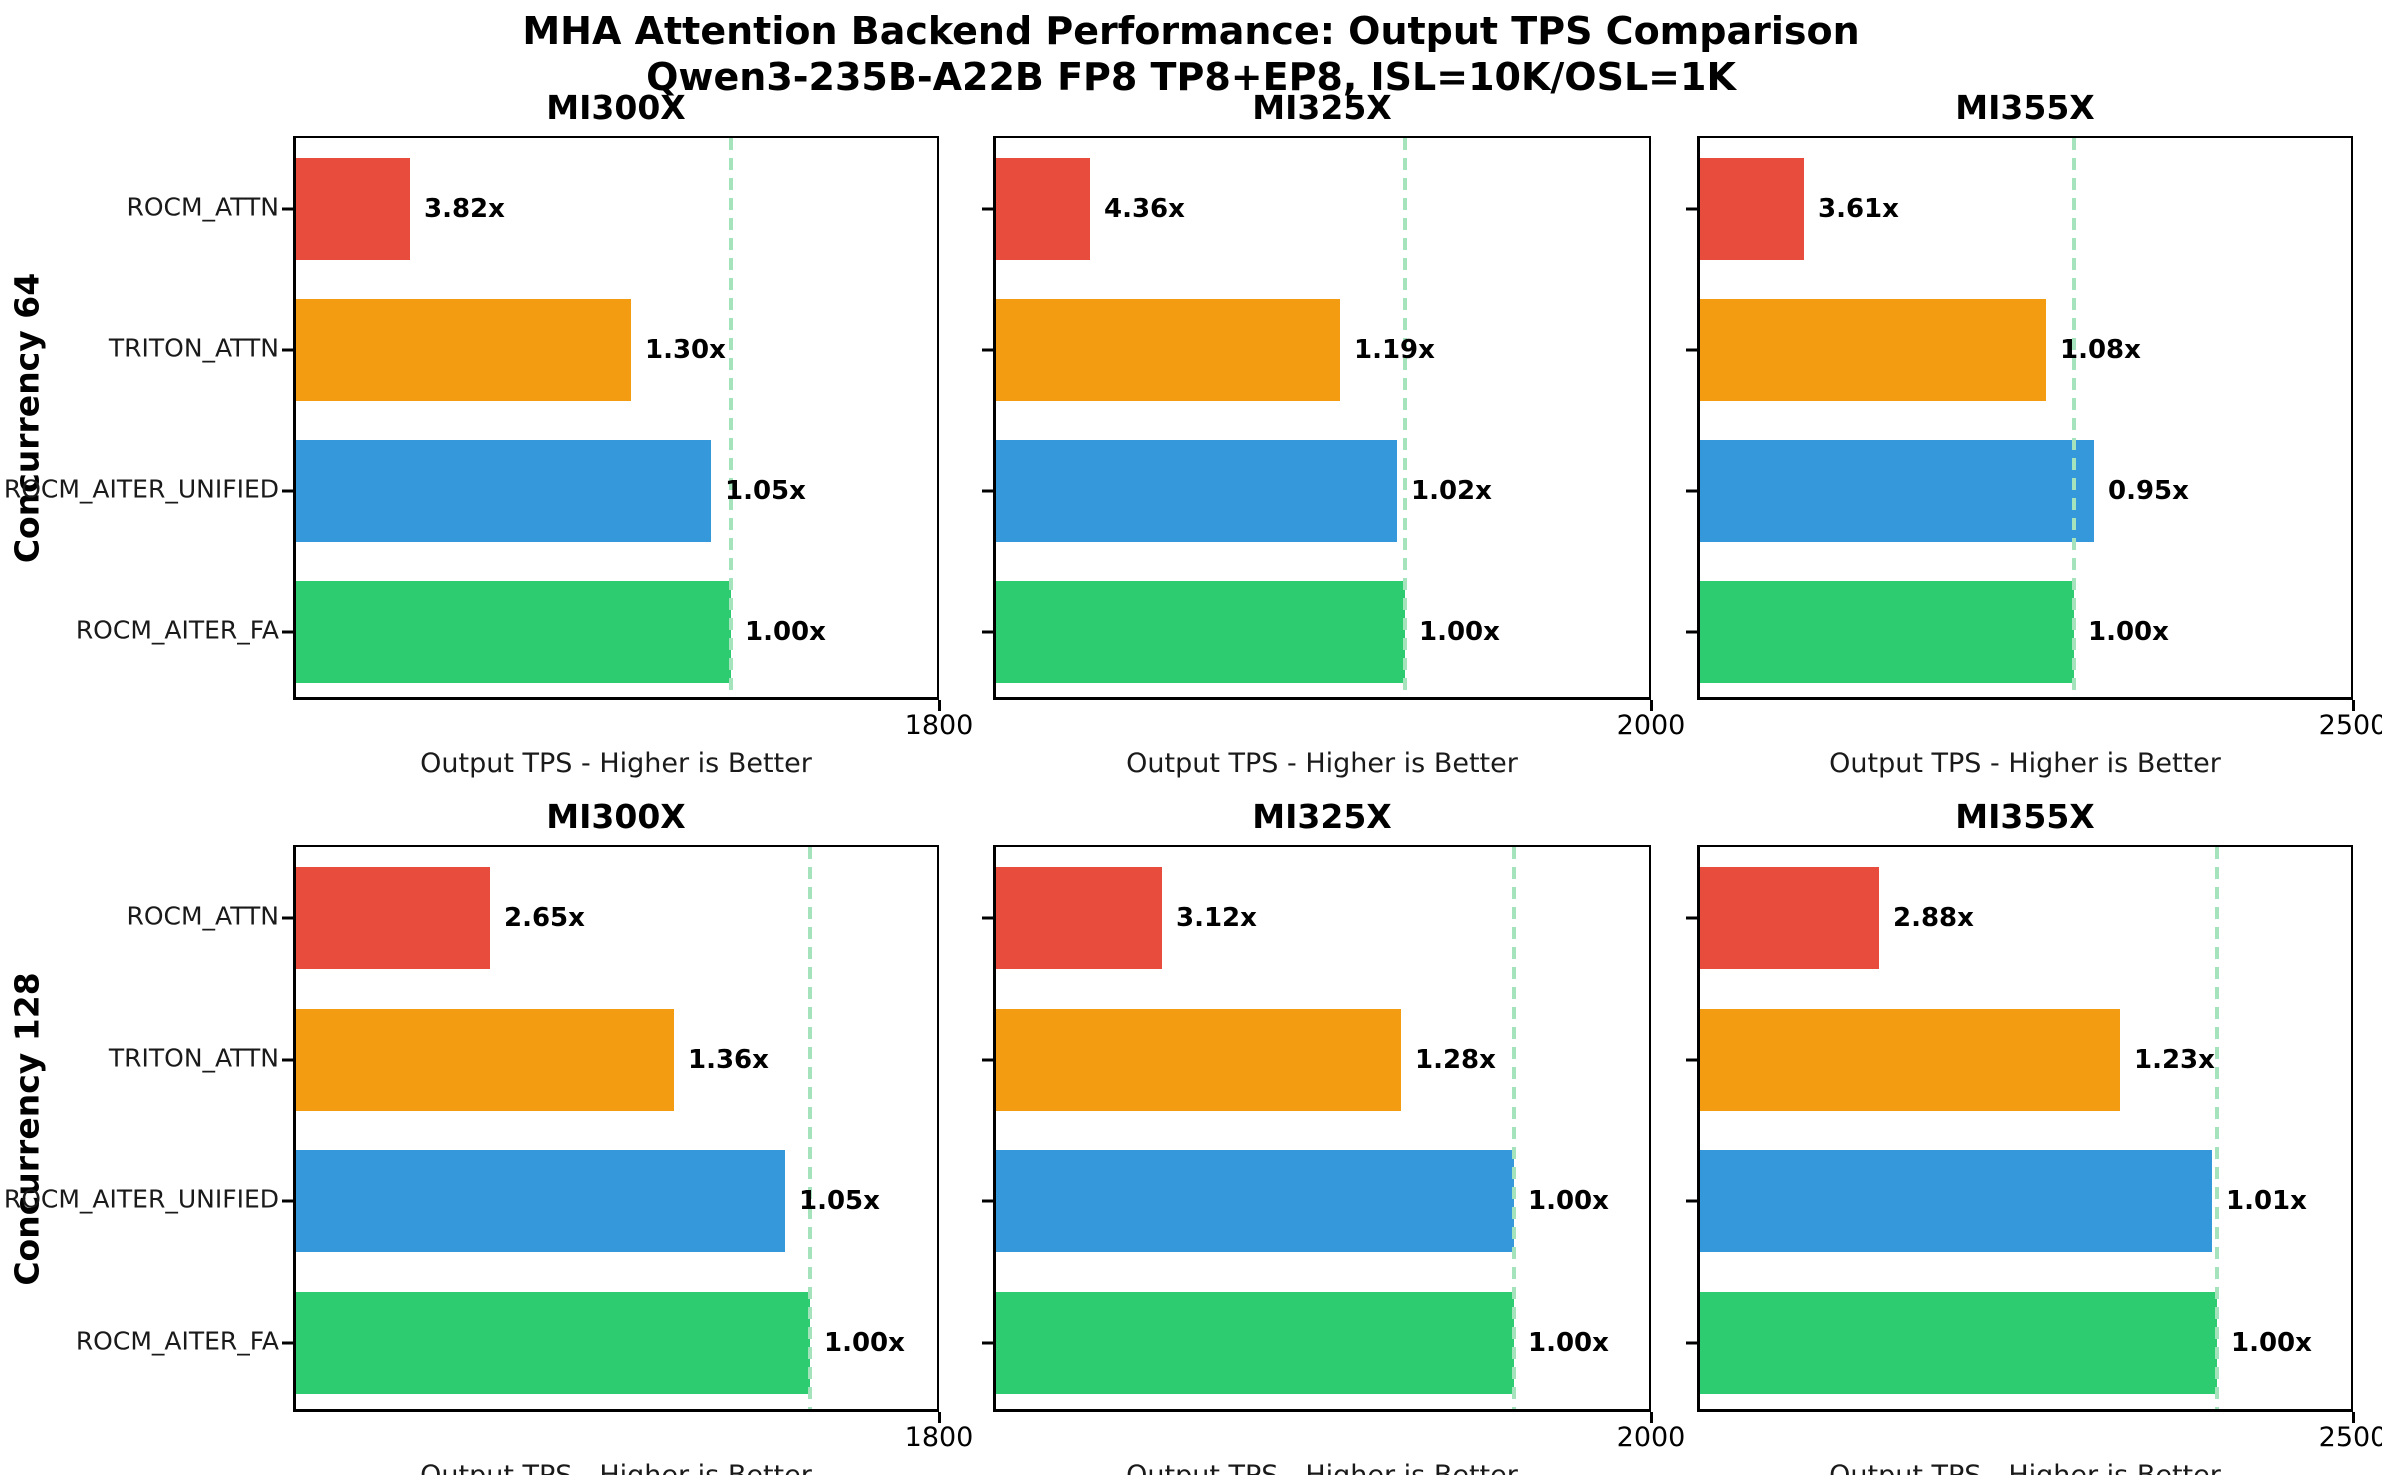  What do you see at coordinates (2100, 349) in the screenshot?
I see `bar-value-label: 1.08x` at bounding box center [2100, 349].